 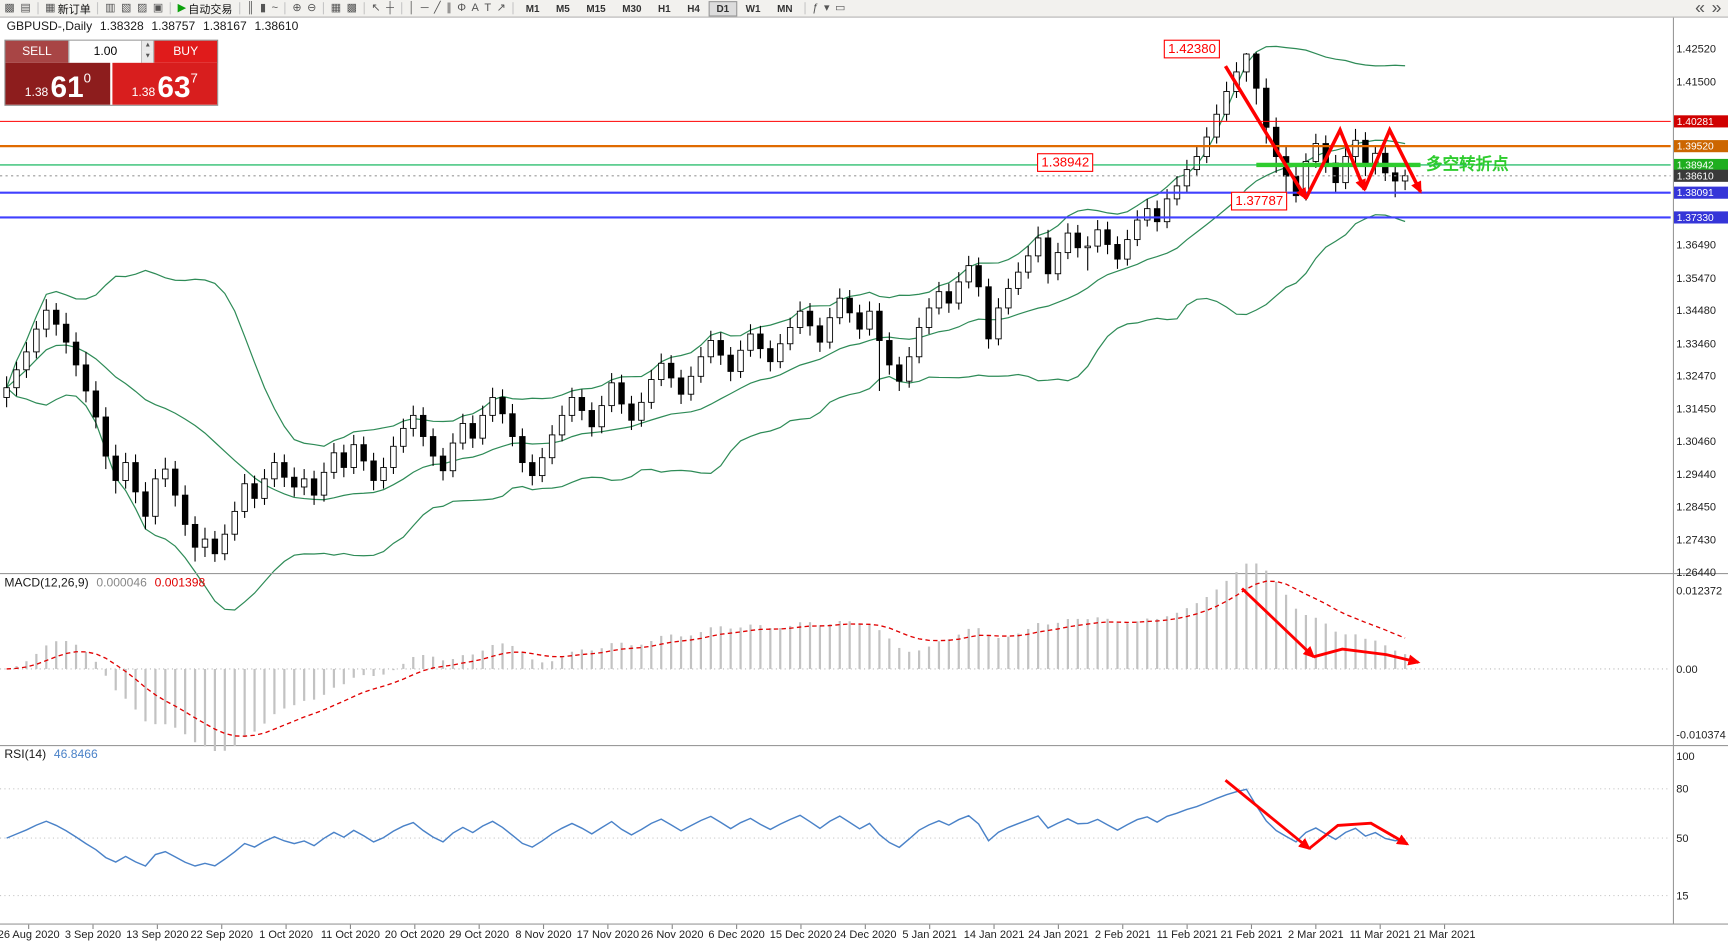 I want to click on crosshair-icon: ┼, so click(x=390, y=7).